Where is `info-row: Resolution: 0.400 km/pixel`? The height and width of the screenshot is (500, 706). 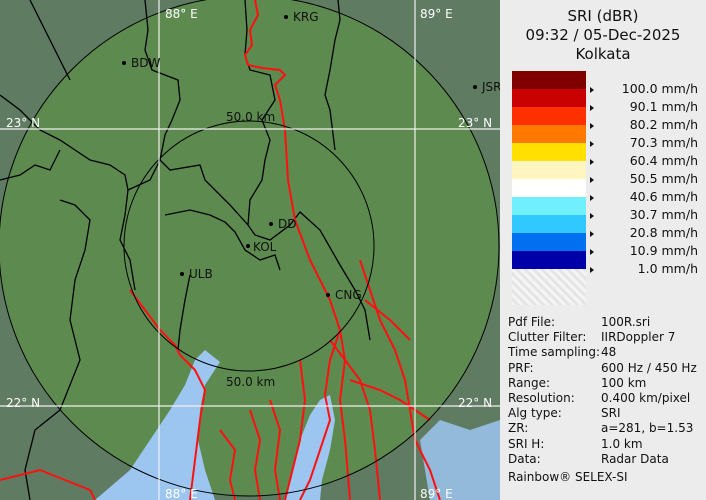
info-row: Resolution: 0.400 km/pixel is located at coordinates (602, 398).